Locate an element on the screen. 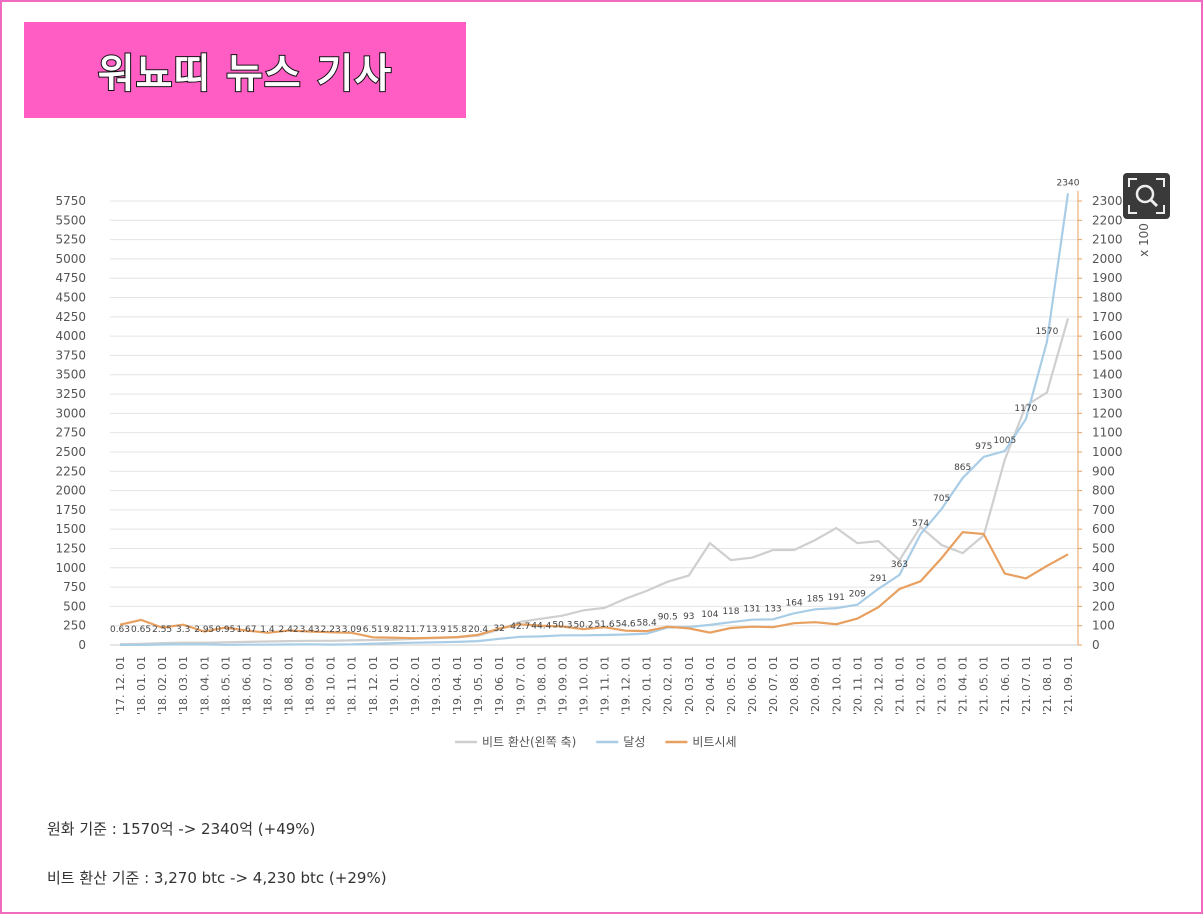  zoom-button is located at coordinates (1146, 196).